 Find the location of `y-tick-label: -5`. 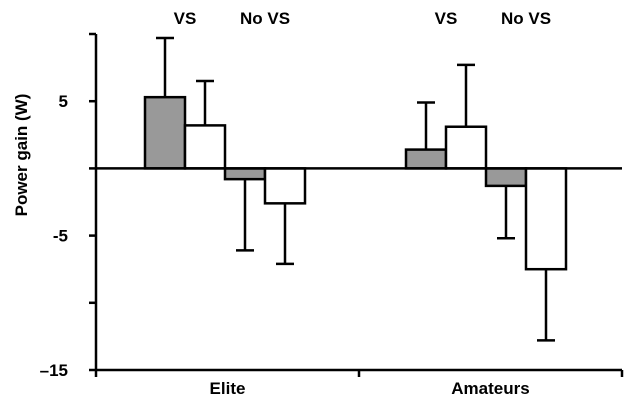

y-tick-label: -5 is located at coordinates (60, 236).